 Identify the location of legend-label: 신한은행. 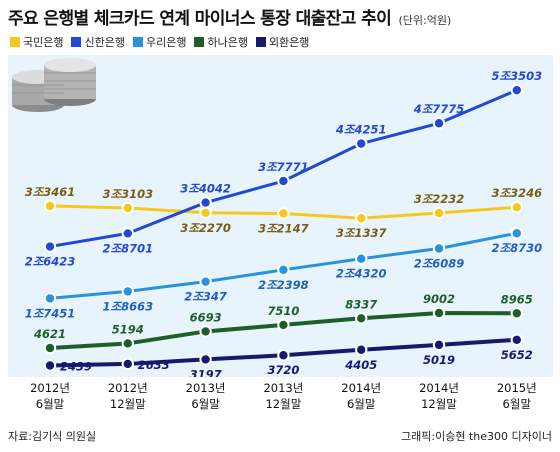
(104, 42).